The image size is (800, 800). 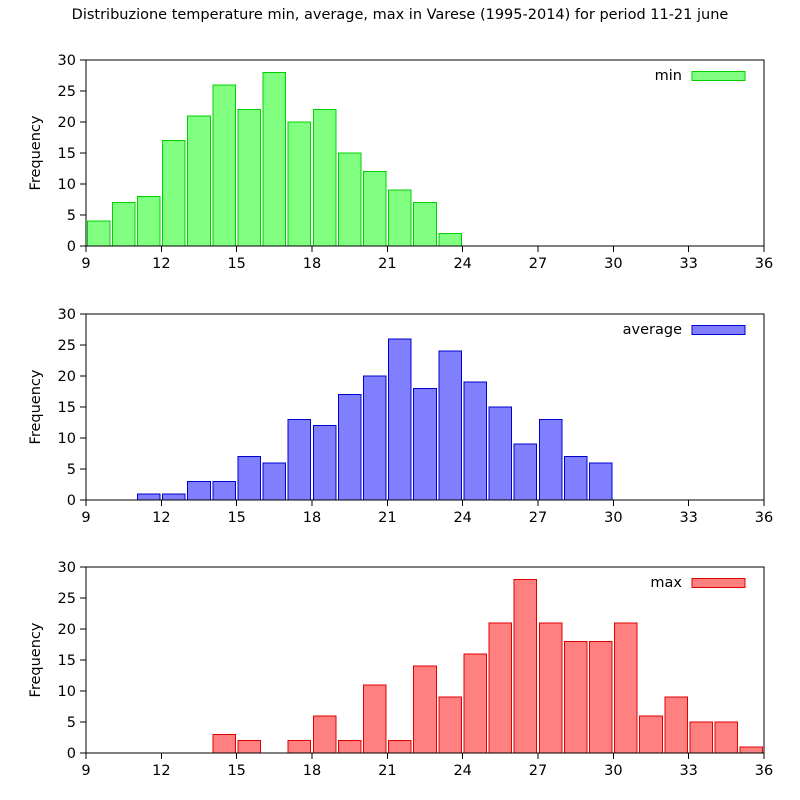 I want to click on legend-label: max, so click(x=666, y=583).